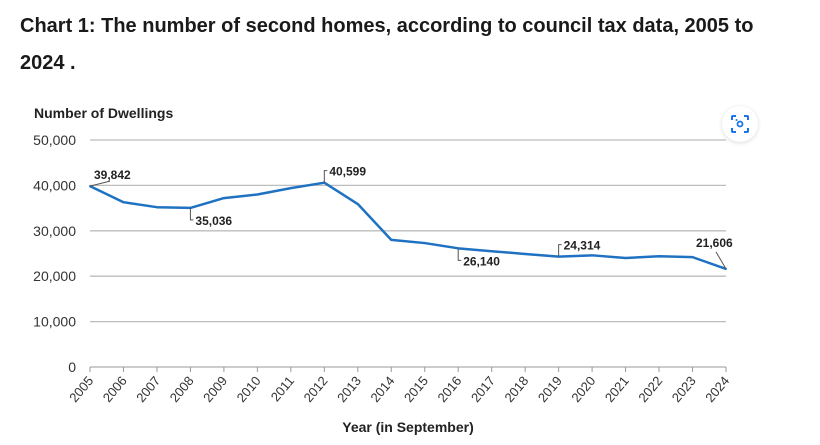 This screenshot has height=445, width=820. What do you see at coordinates (249, 389) in the screenshot?
I see `x-tick-label: 2010` at bounding box center [249, 389].